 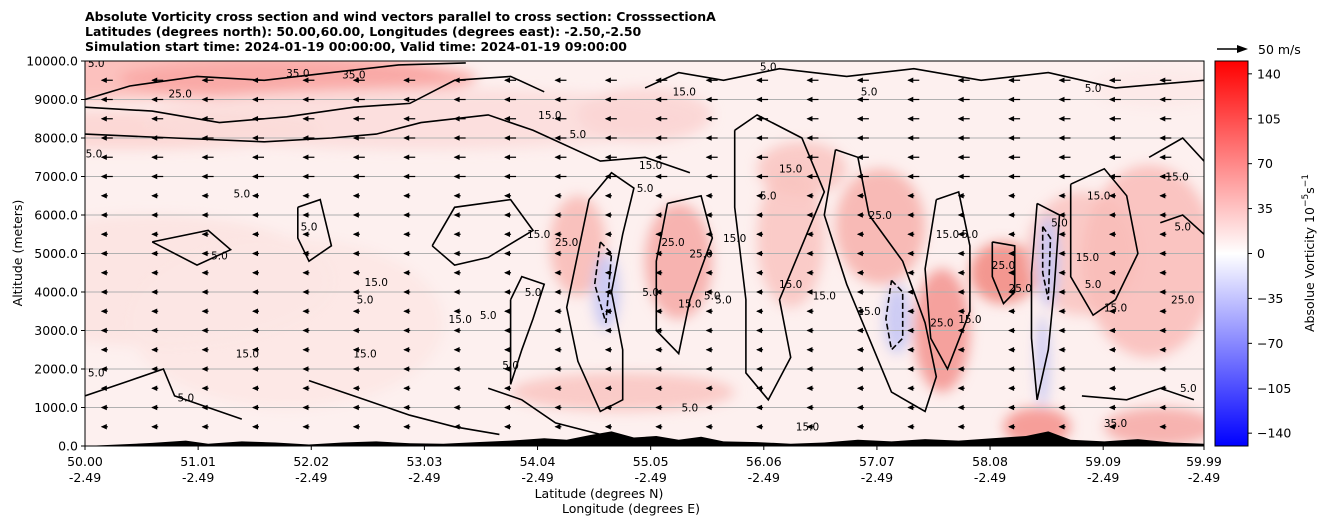 I want to click on quiver-key: 50 m/s, so click(x=1259, y=49).